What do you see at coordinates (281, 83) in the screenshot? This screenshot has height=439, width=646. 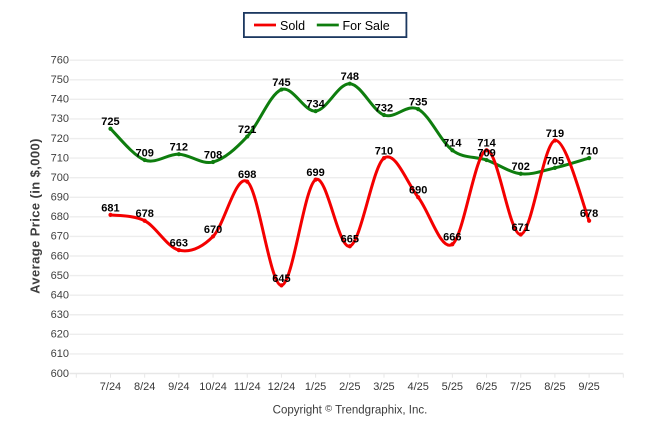 I see `svg-text: 745` at bounding box center [281, 83].